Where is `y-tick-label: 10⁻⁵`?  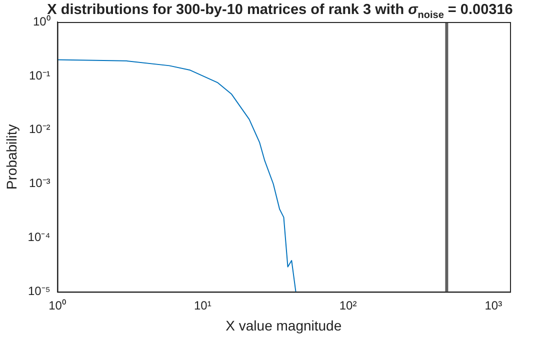 y-tick-label: 10⁻⁵ is located at coordinates (39, 291).